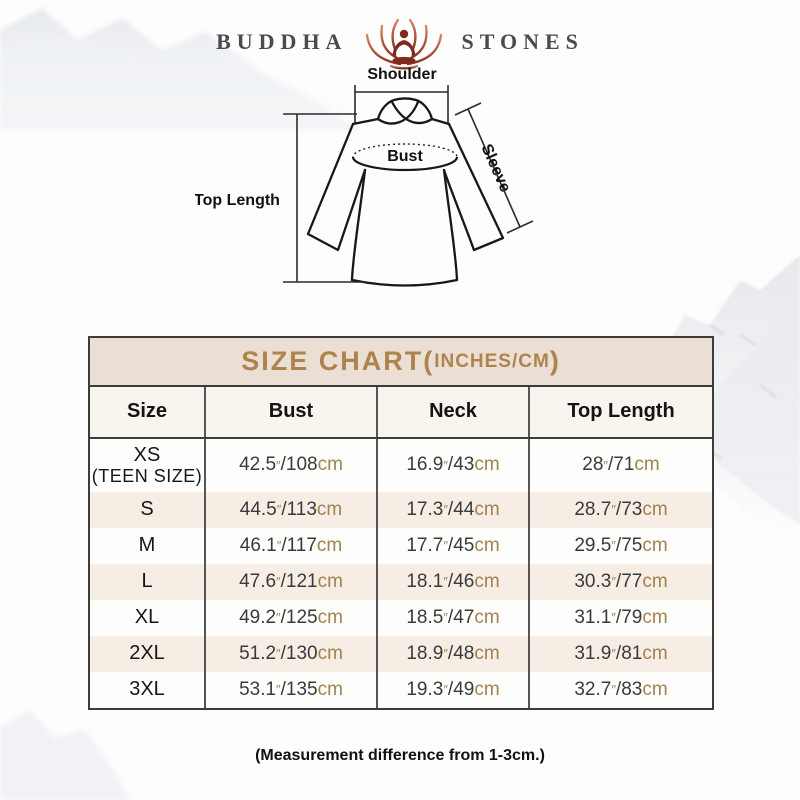 This screenshot has width=800, height=800. Describe the element at coordinates (148, 510) in the screenshot. I see `size-cell: S` at that location.